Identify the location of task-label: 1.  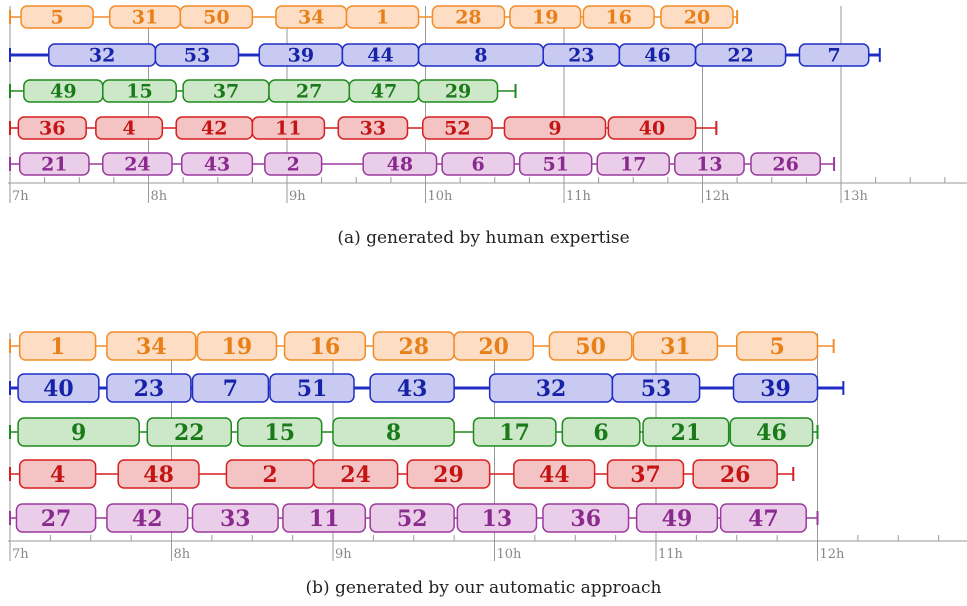
(57, 347).